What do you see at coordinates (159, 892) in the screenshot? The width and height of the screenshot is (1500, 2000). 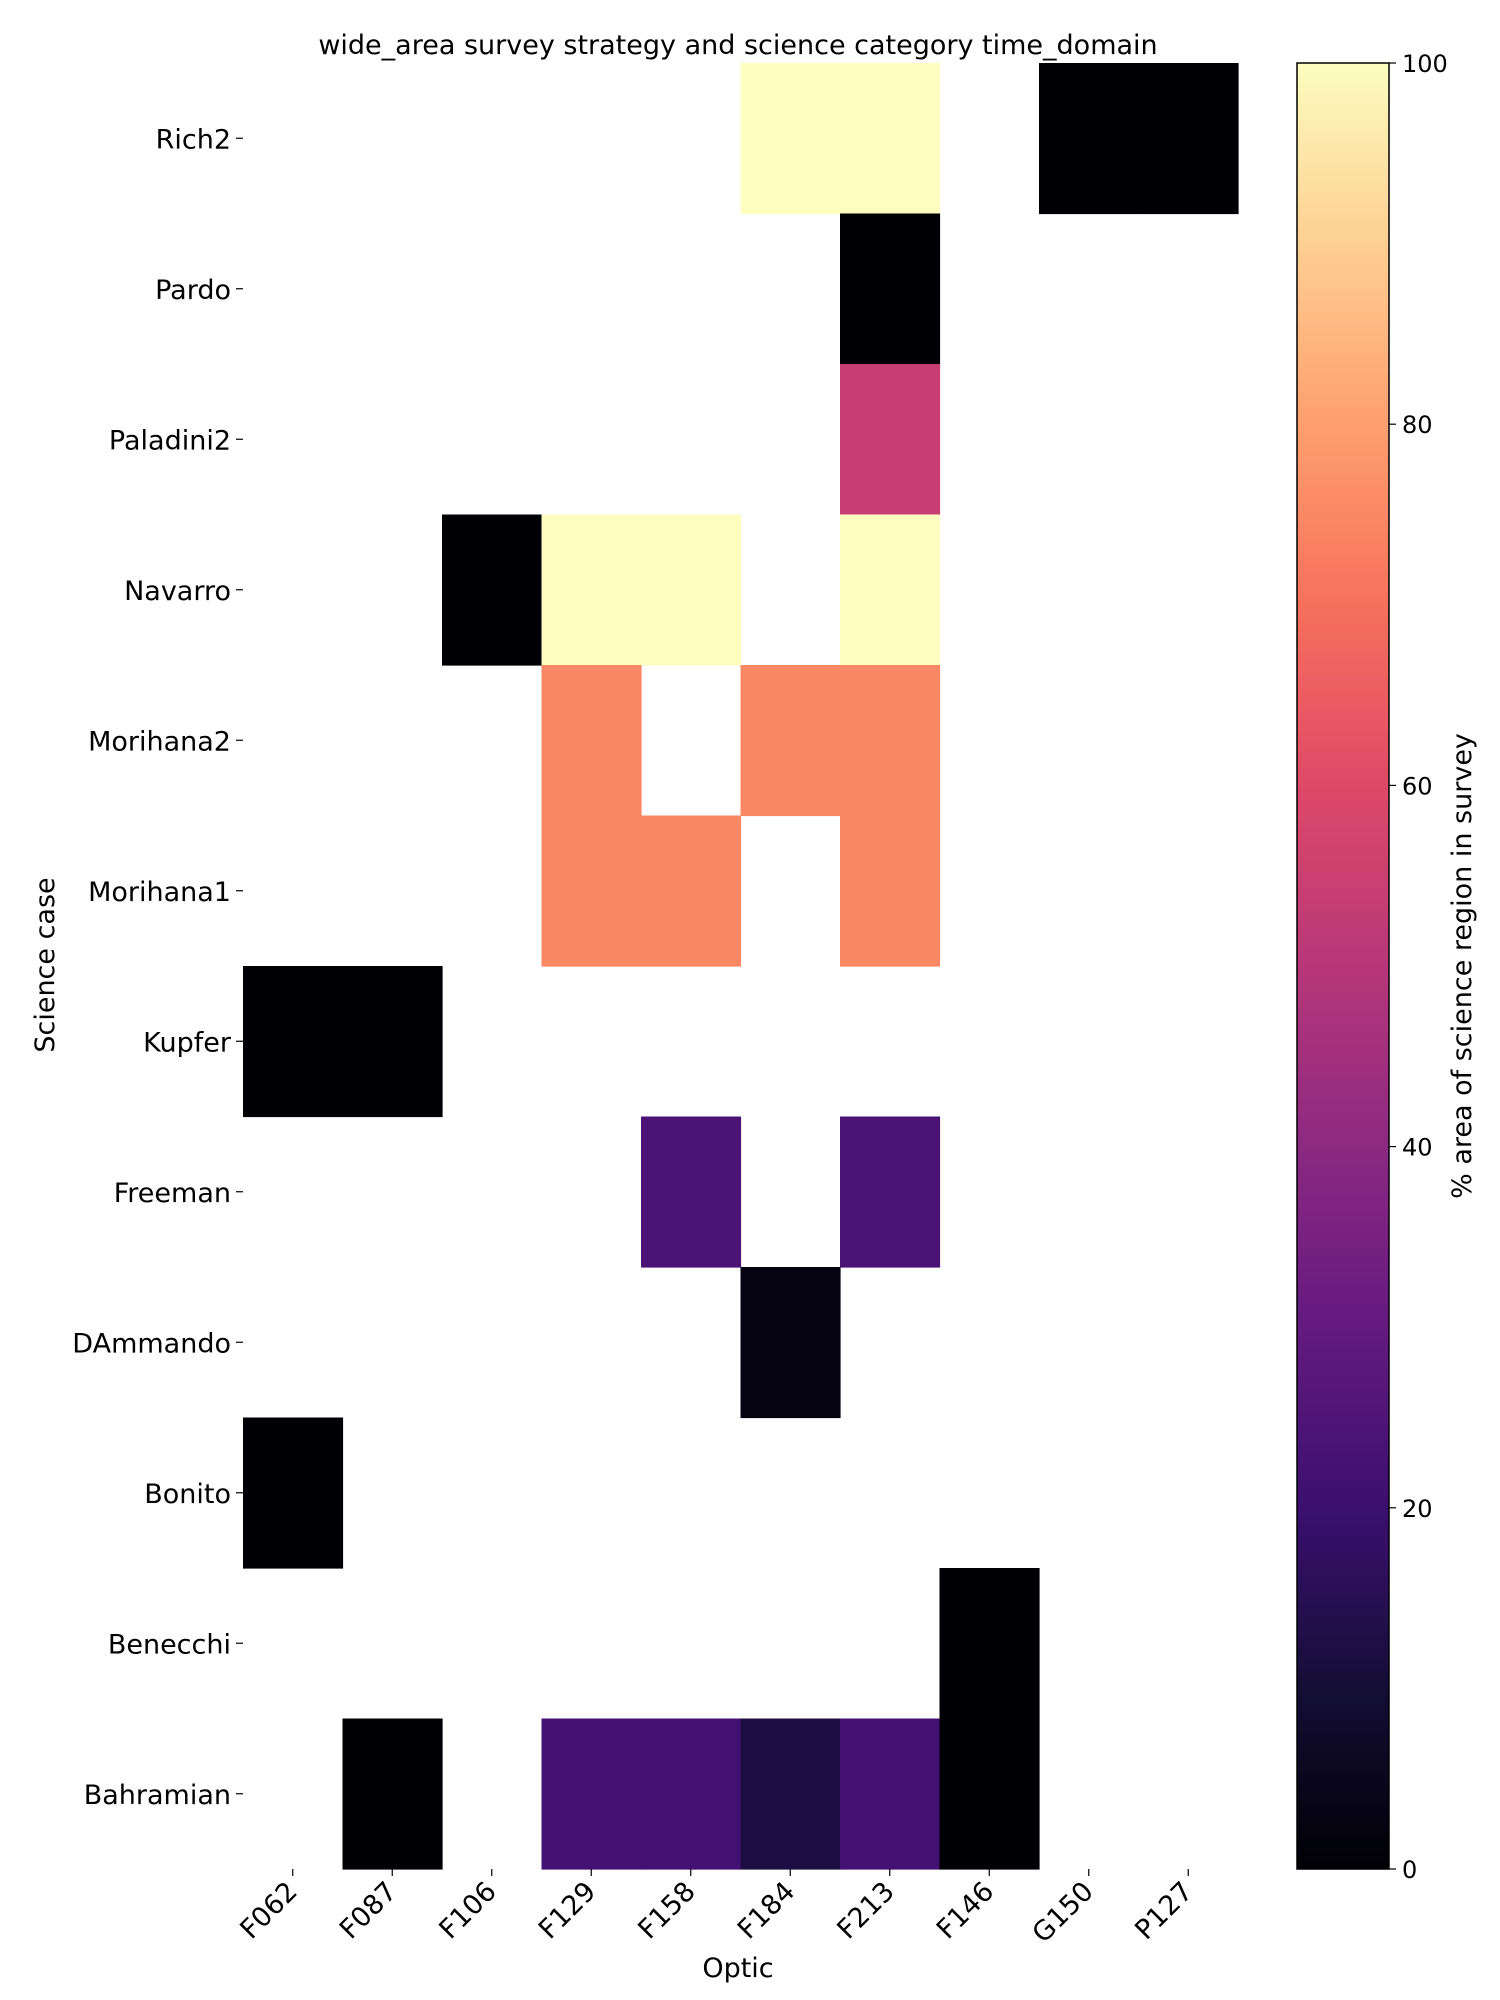 I see `y-tick-label: Morihana1` at bounding box center [159, 892].